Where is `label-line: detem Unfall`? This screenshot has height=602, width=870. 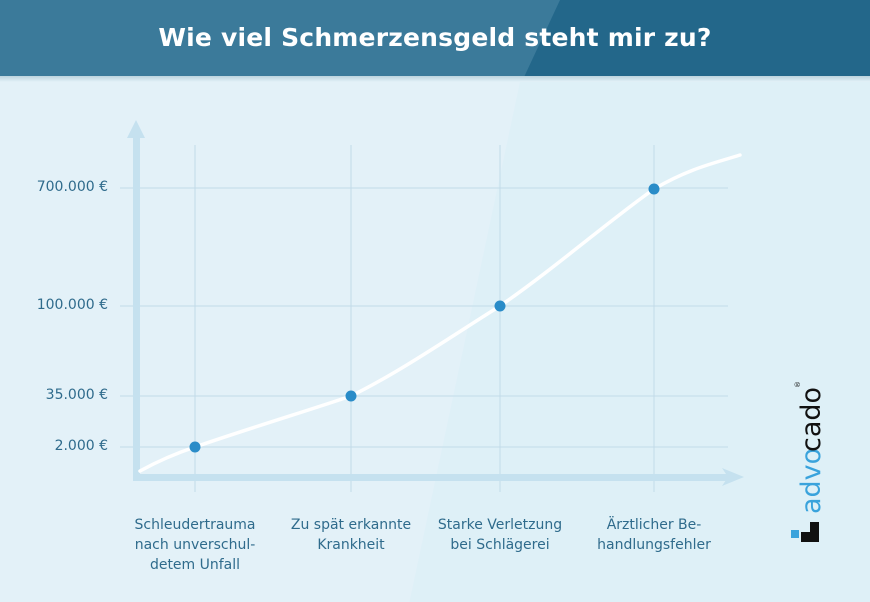
label-line: detem Unfall is located at coordinates (195, 565).